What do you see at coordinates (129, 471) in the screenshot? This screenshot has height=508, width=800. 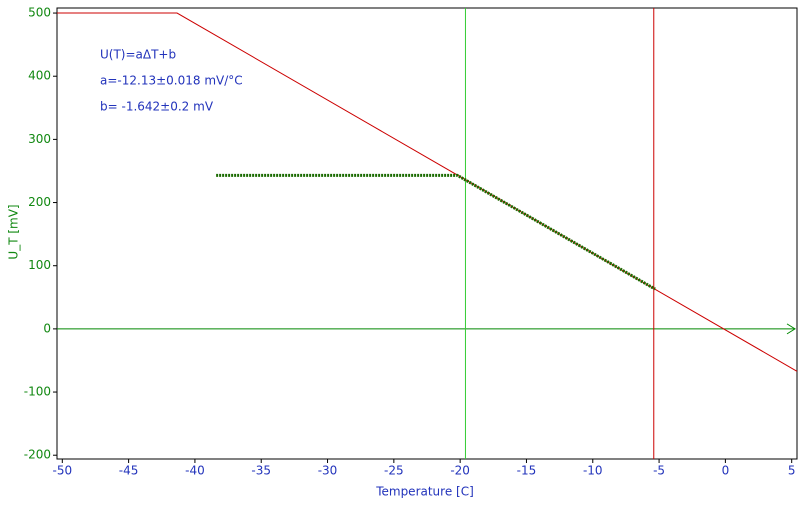 I see `x-tick-label: -45` at bounding box center [129, 471].